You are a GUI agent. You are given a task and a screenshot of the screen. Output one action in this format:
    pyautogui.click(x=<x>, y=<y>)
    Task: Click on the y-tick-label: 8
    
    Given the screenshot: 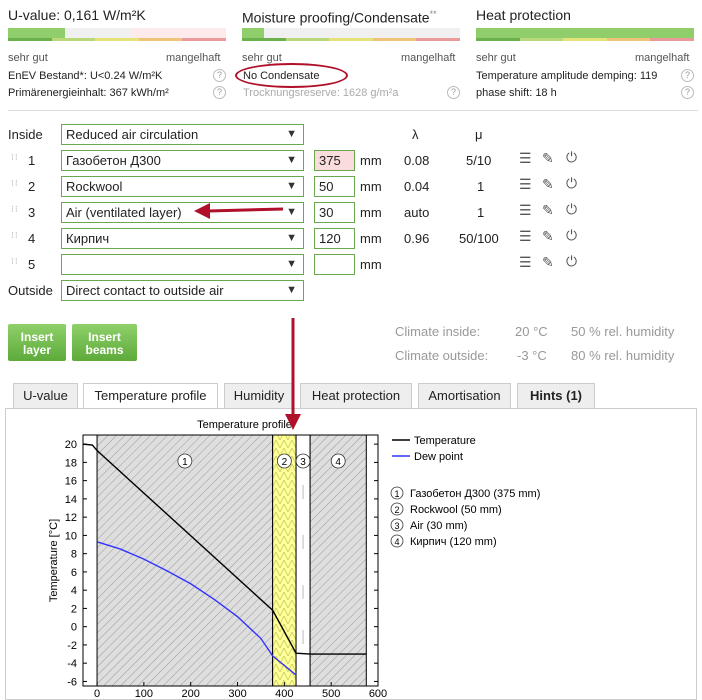 What is the action you would take?
    pyautogui.click(x=74, y=555)
    